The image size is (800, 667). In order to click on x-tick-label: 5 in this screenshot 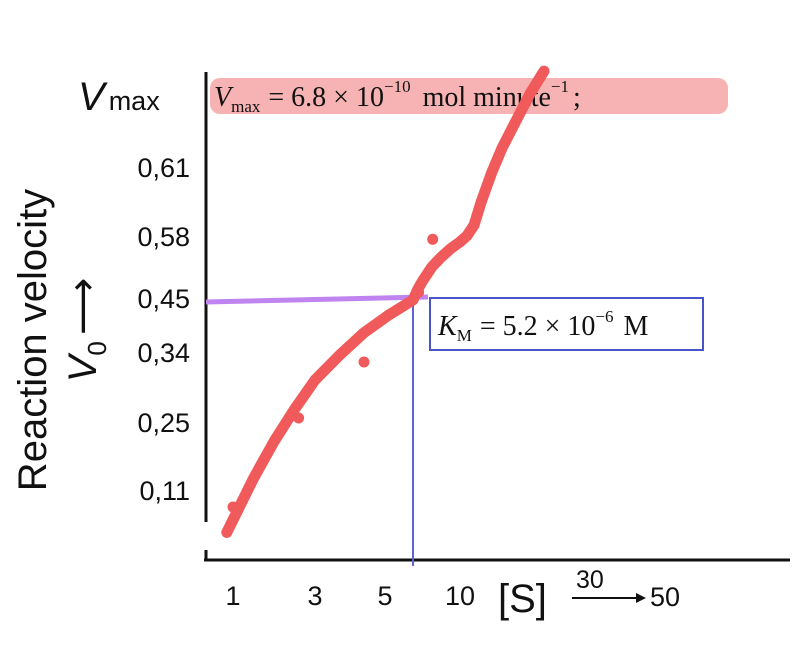, I will do `click(384, 596)`.